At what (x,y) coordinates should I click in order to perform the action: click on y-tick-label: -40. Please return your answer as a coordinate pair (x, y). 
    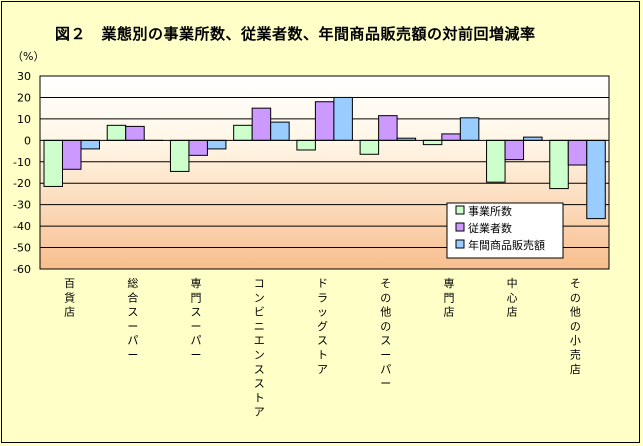
    Looking at the image, I should click on (22, 226).